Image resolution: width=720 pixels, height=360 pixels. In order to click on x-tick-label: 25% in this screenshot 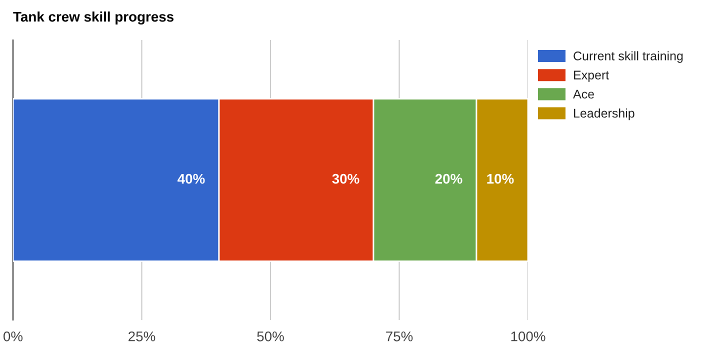, I will do `click(142, 336)`.